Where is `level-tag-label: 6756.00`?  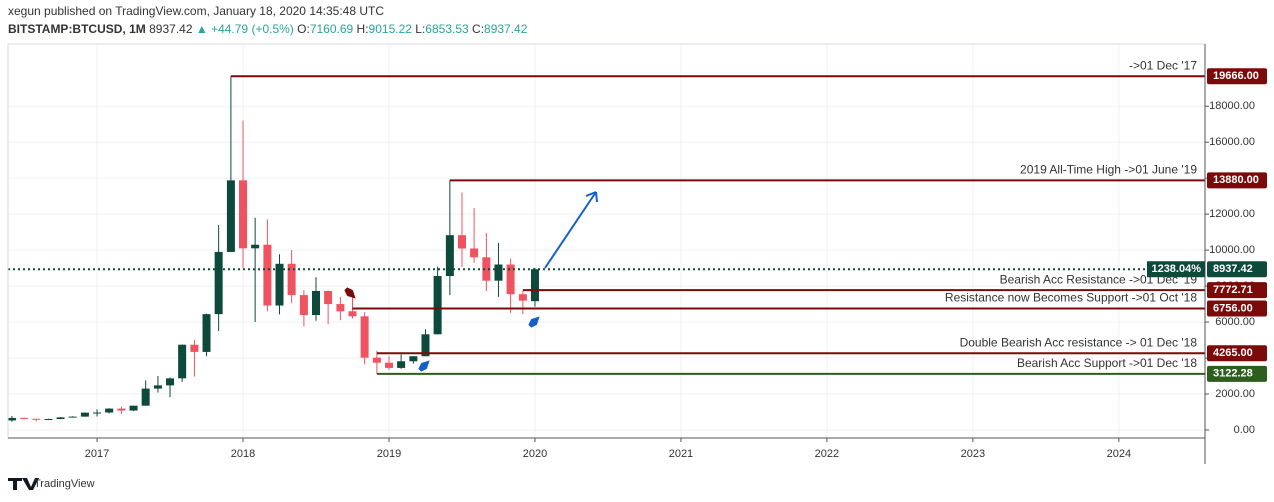
level-tag-label: 6756.00 is located at coordinates (1233, 308).